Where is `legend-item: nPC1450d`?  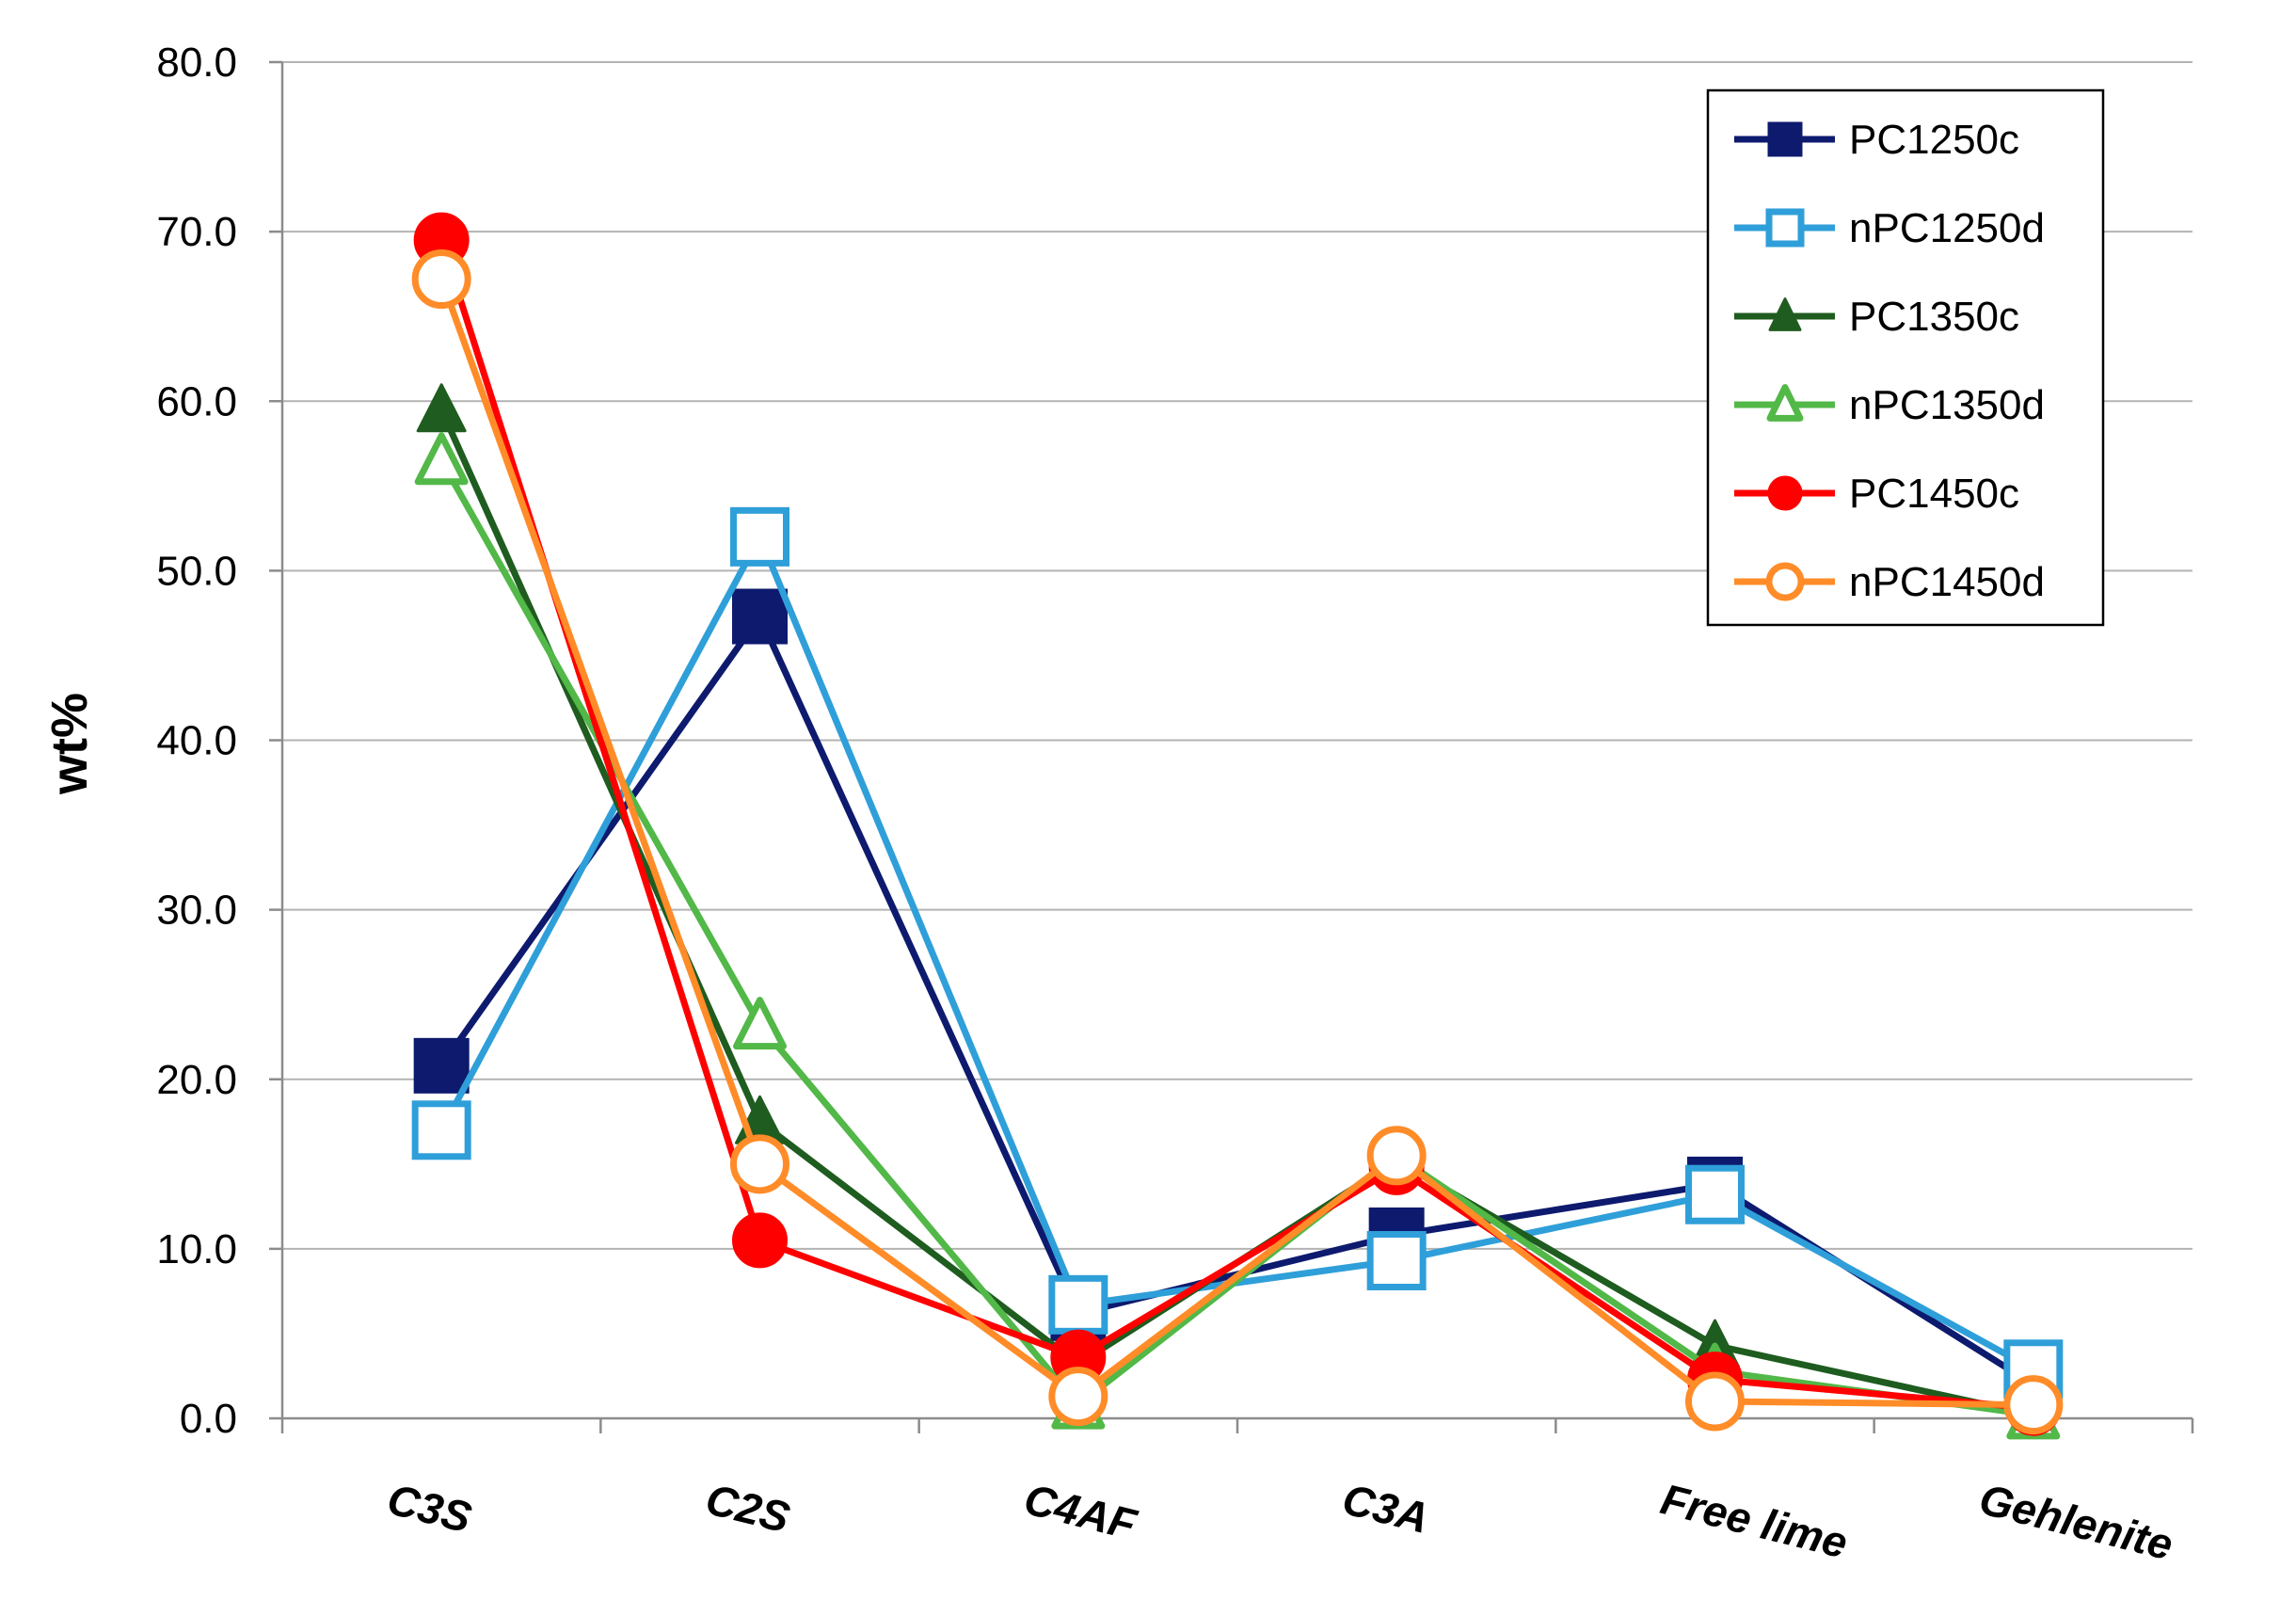 legend-item: nPC1450d is located at coordinates (1889, 582).